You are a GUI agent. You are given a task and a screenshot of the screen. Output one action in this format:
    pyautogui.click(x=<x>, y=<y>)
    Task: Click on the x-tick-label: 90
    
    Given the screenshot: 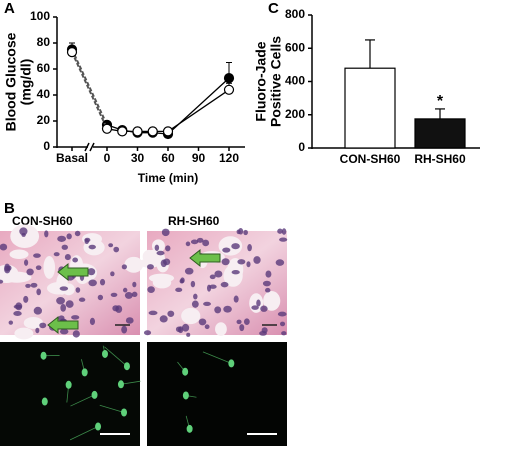 What is the action you would take?
    pyautogui.click(x=199, y=158)
    